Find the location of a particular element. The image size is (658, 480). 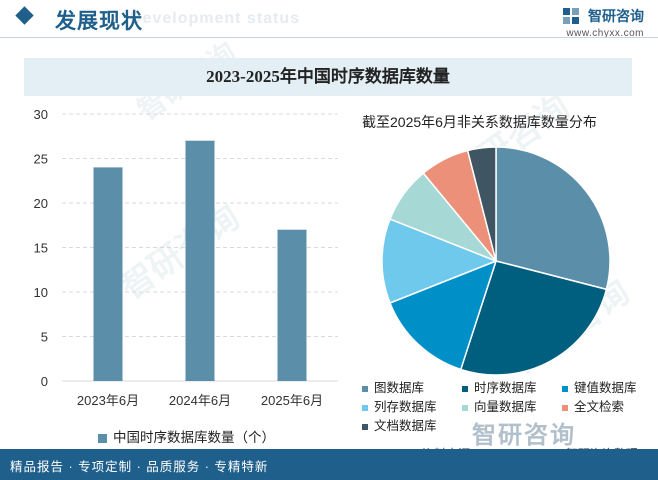

legend-label: 时序数据库 is located at coordinates (505, 388).